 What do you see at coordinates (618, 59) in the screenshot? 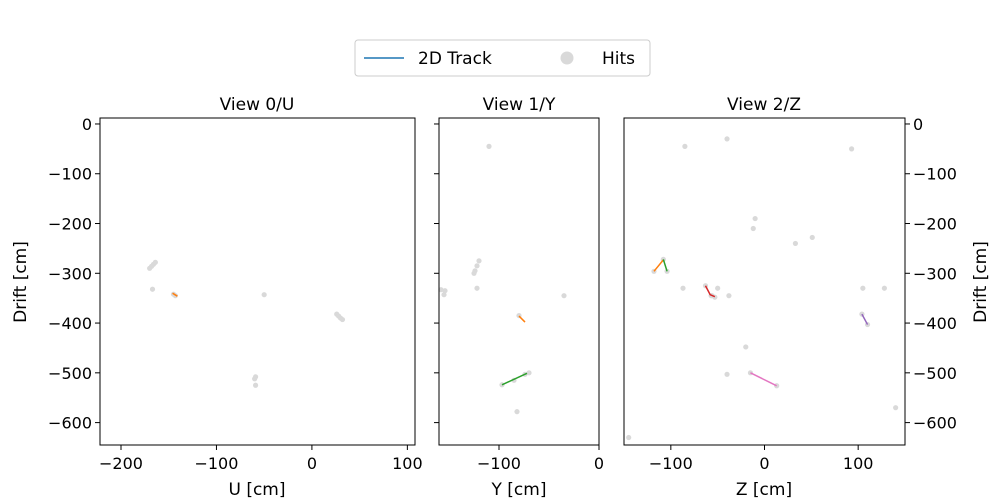
I see `legend-hits-label: Hits` at bounding box center [618, 59].